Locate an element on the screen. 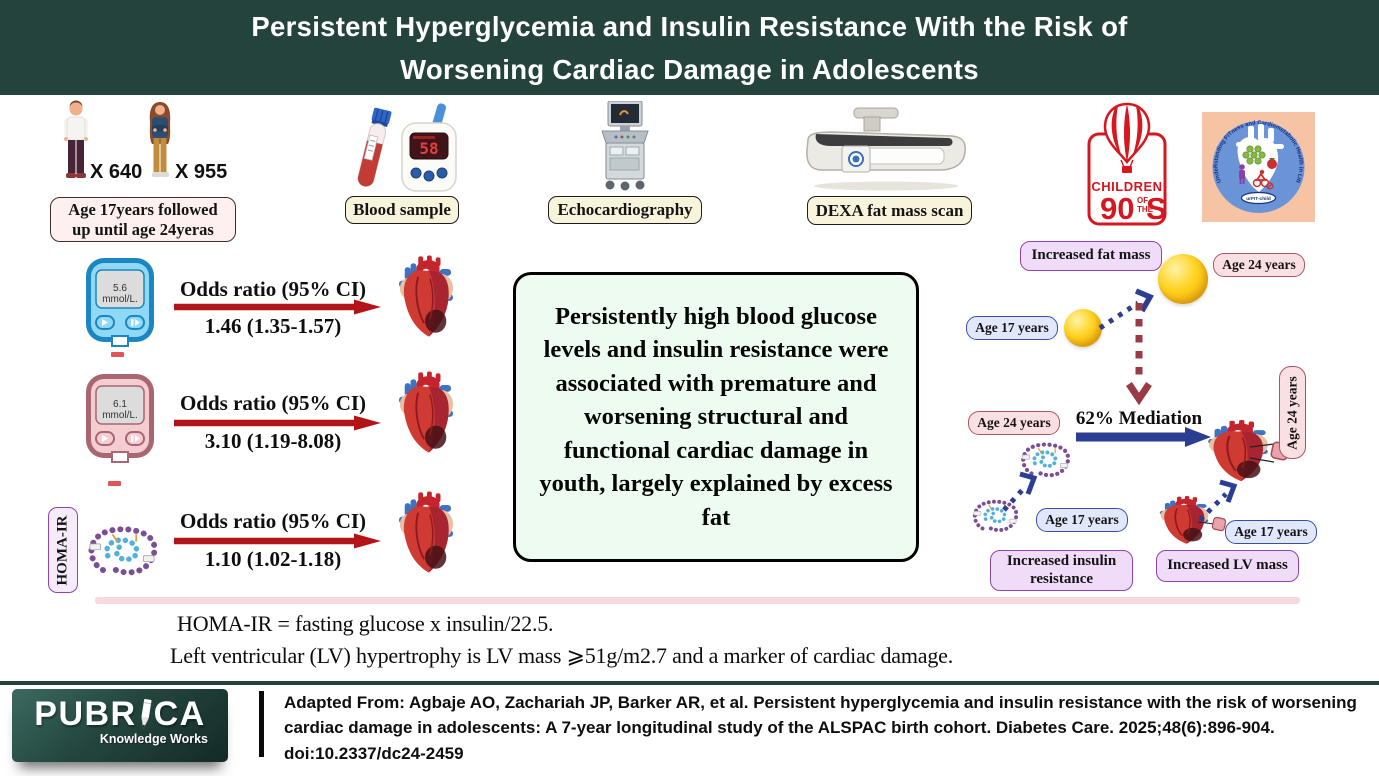  fat-age-17-text: Age 17 years is located at coordinates (1012, 327).